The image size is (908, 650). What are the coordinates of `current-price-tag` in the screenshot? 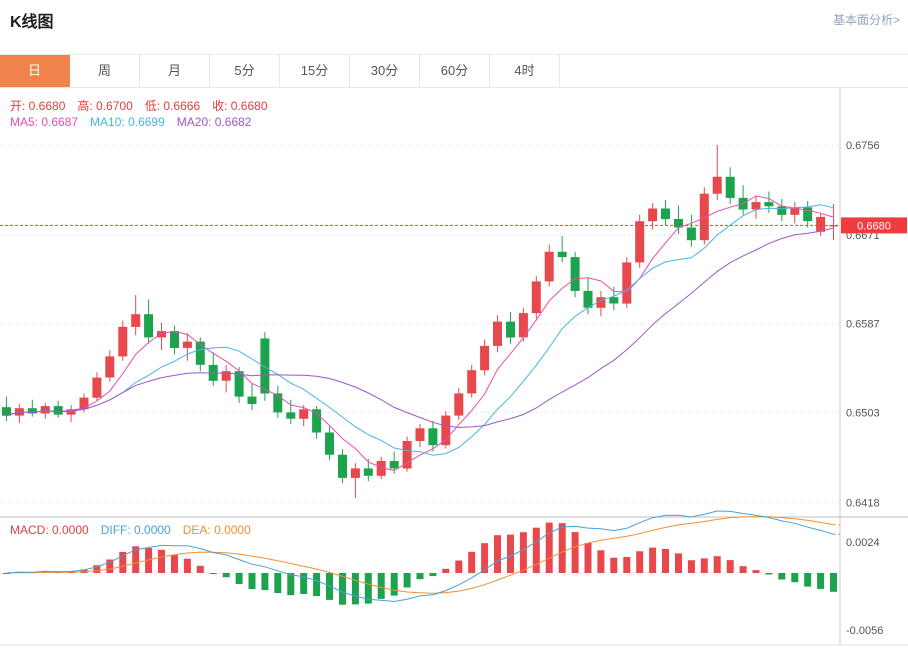 It's located at (874, 225).